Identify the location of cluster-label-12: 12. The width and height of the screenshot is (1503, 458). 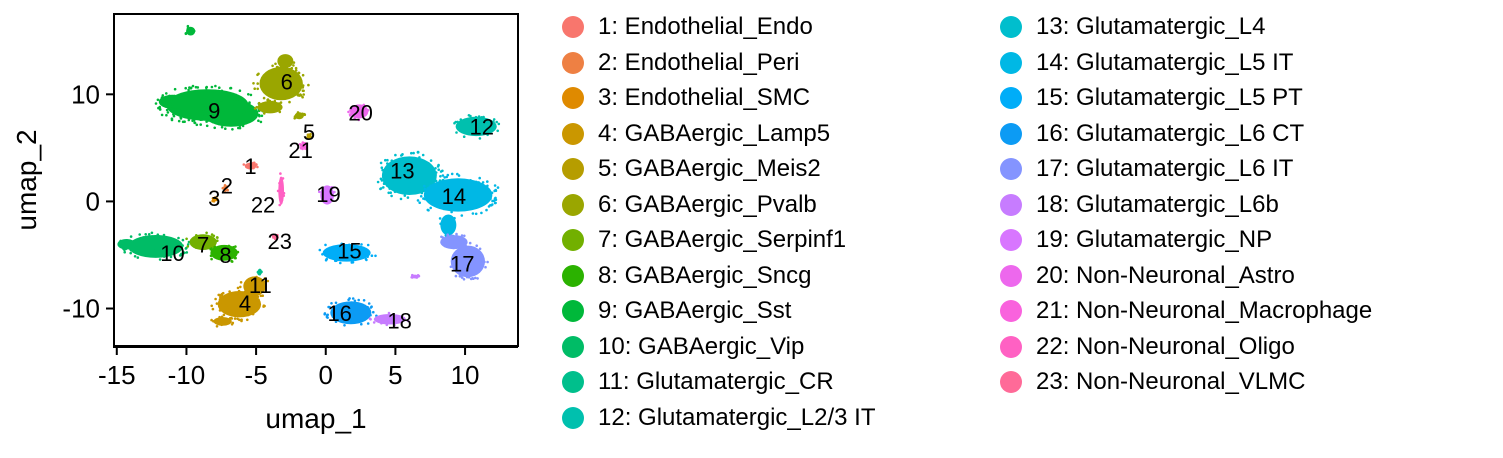
(482, 126).